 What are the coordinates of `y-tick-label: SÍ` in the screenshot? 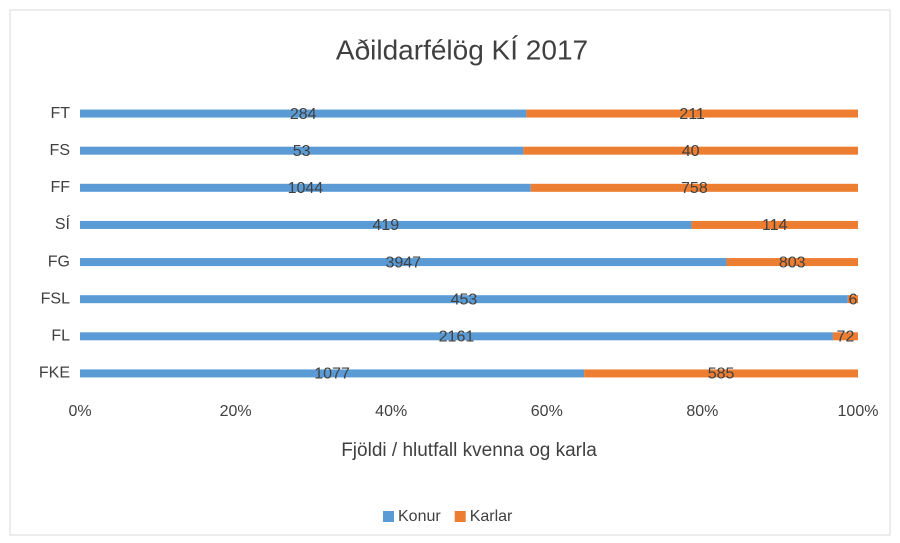 It's located at (63, 223).